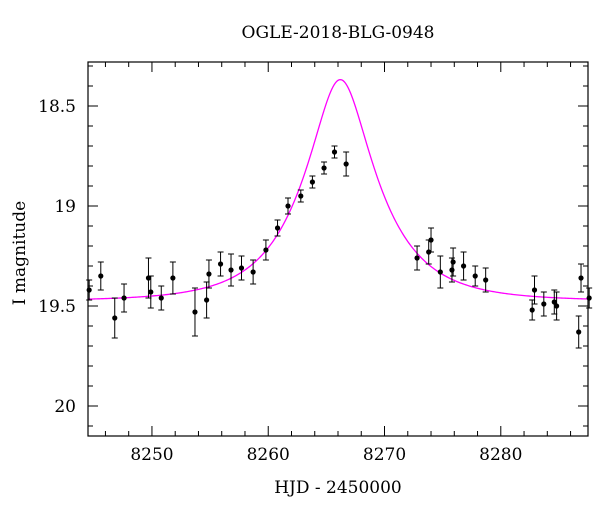 The image size is (600, 512). What do you see at coordinates (268, 455) in the screenshot?
I see `x-tick-label: 8260` at bounding box center [268, 455].